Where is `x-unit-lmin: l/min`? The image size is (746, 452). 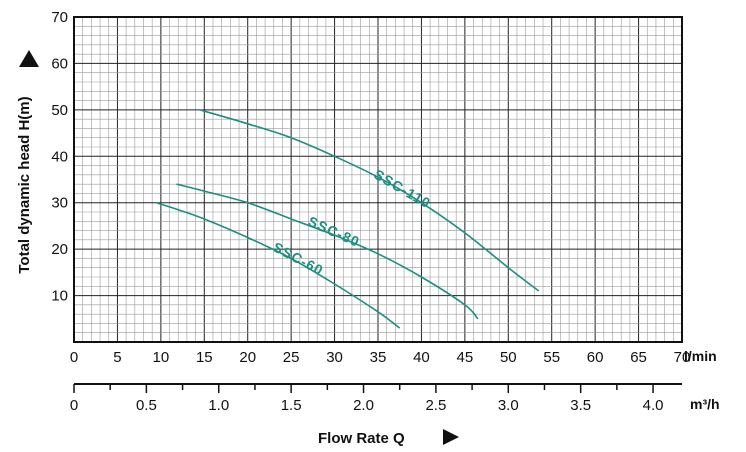
x-unit-lmin: l/min is located at coordinates (700, 356).